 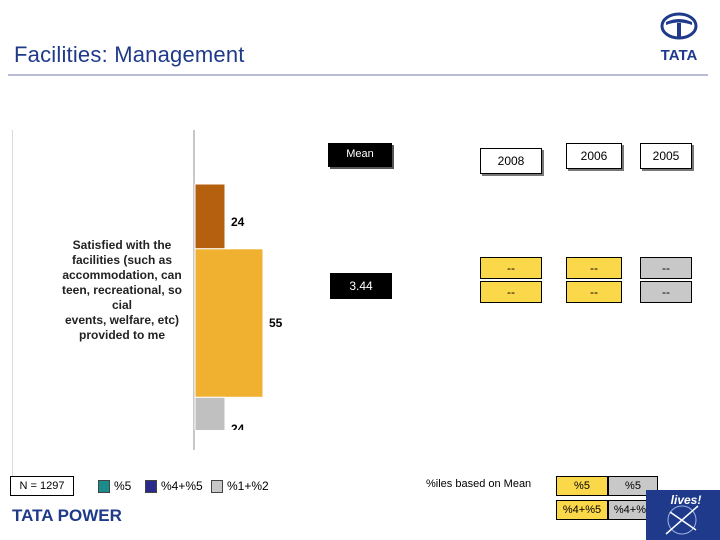 I want to click on year-header-2005: 2005, so click(x=666, y=156).